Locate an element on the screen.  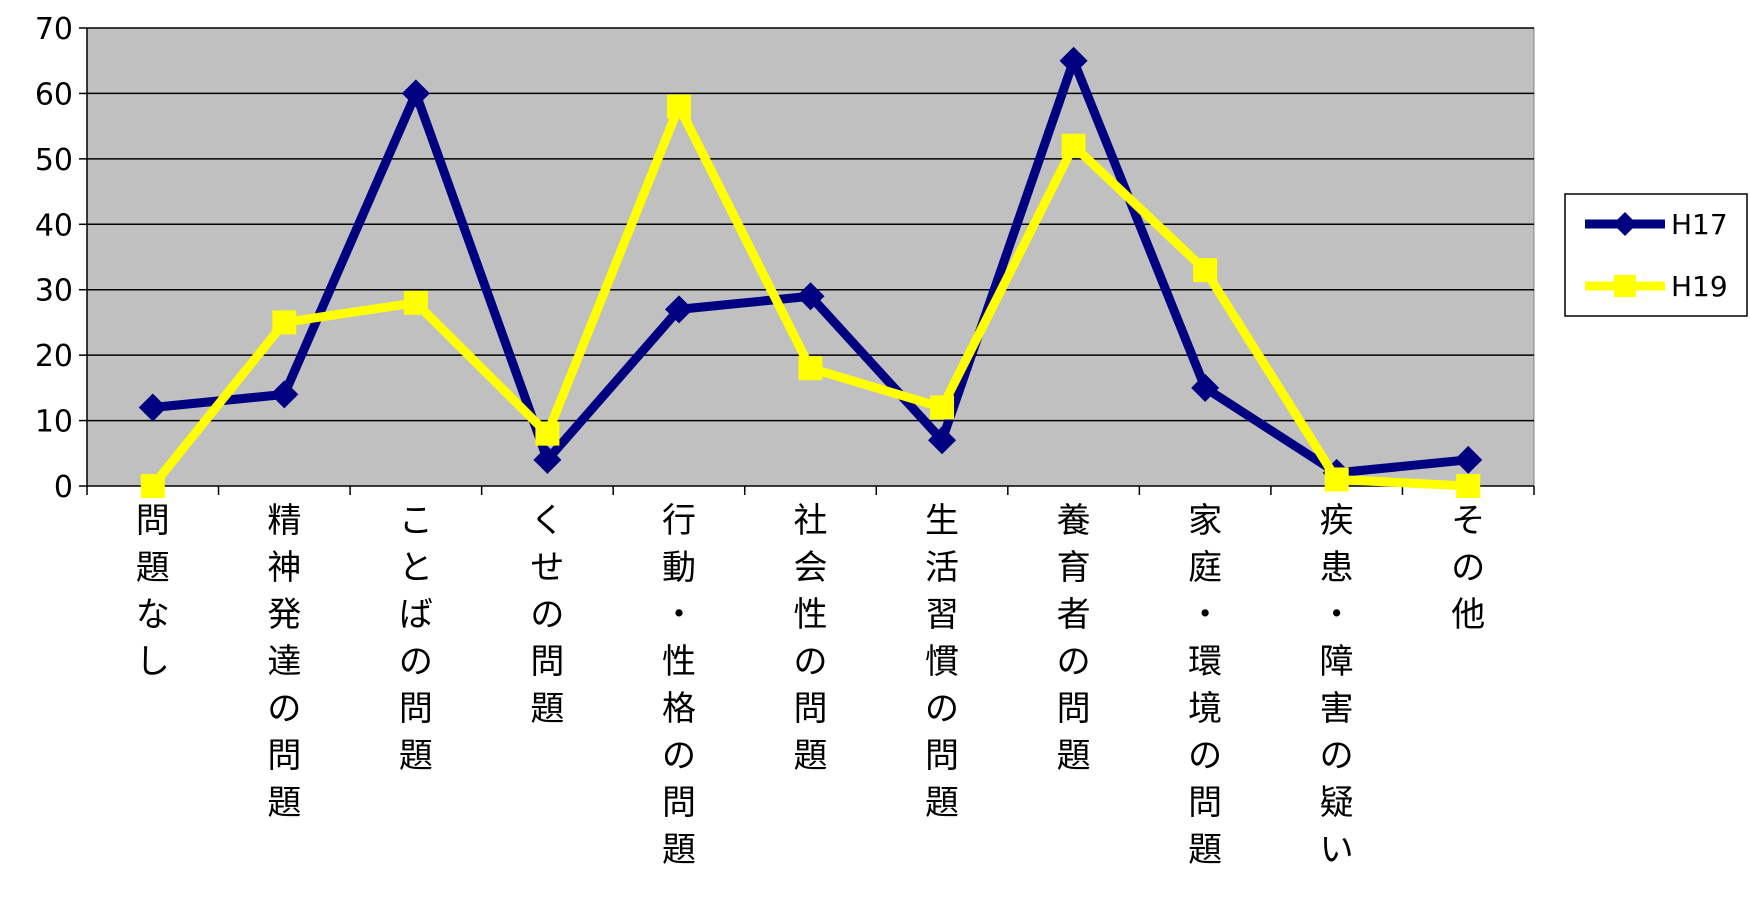
legend-box is located at coordinates (1656, 255).